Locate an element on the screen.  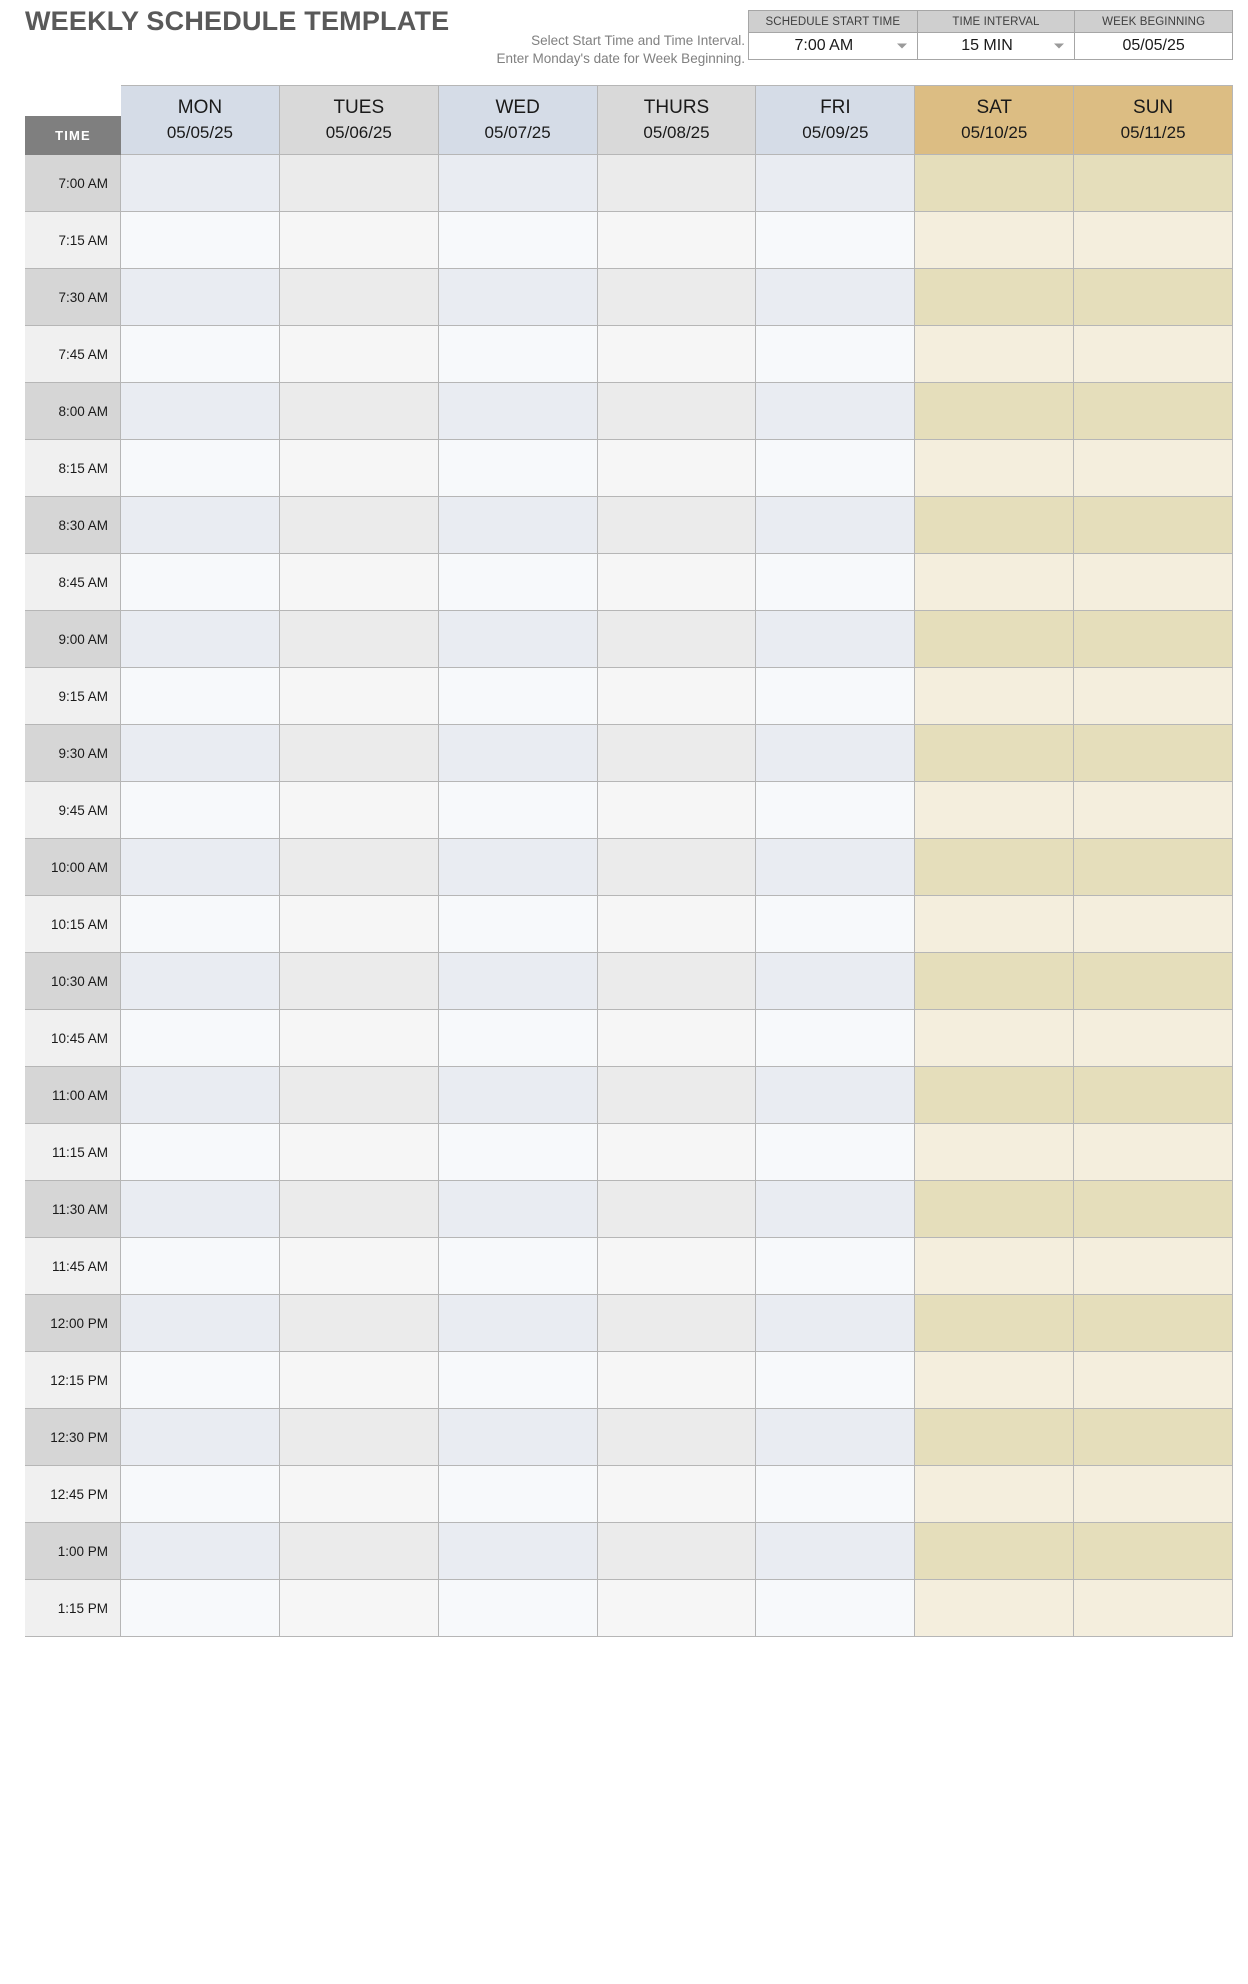
week-beginning-input: 05/05/25 is located at coordinates (1153, 46).